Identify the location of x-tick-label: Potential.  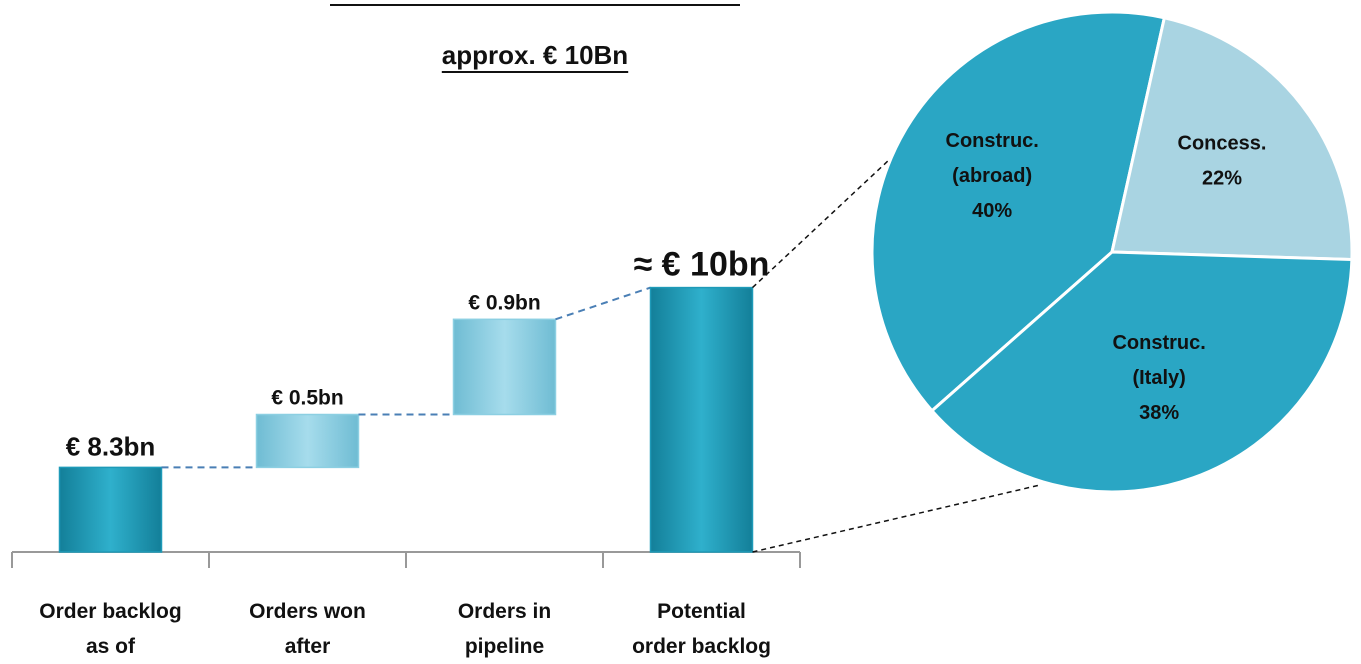
(701, 611).